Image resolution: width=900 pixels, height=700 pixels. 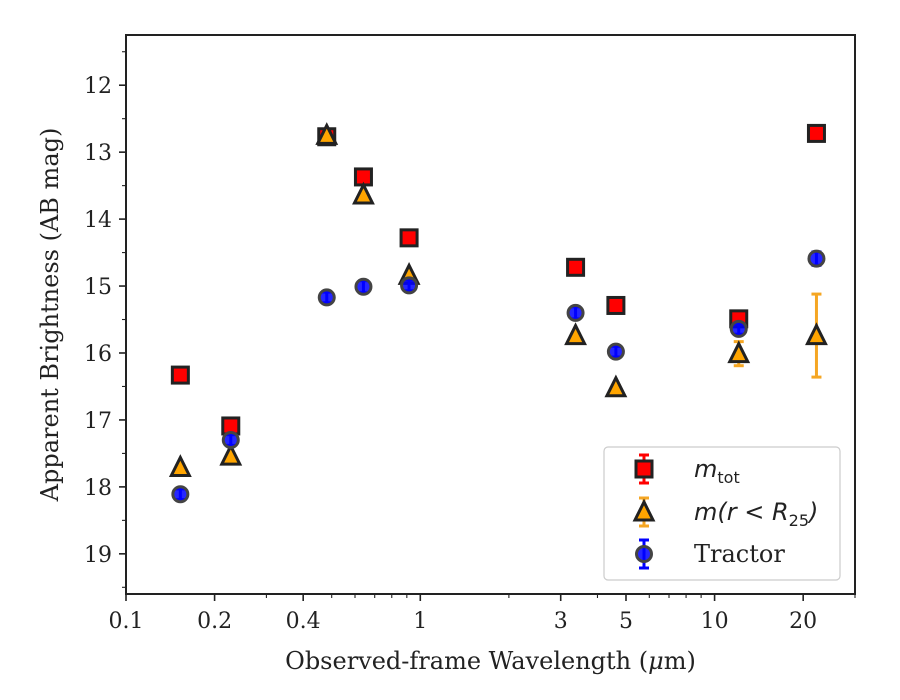 I want to click on legend-box, so click(x=722, y=513).